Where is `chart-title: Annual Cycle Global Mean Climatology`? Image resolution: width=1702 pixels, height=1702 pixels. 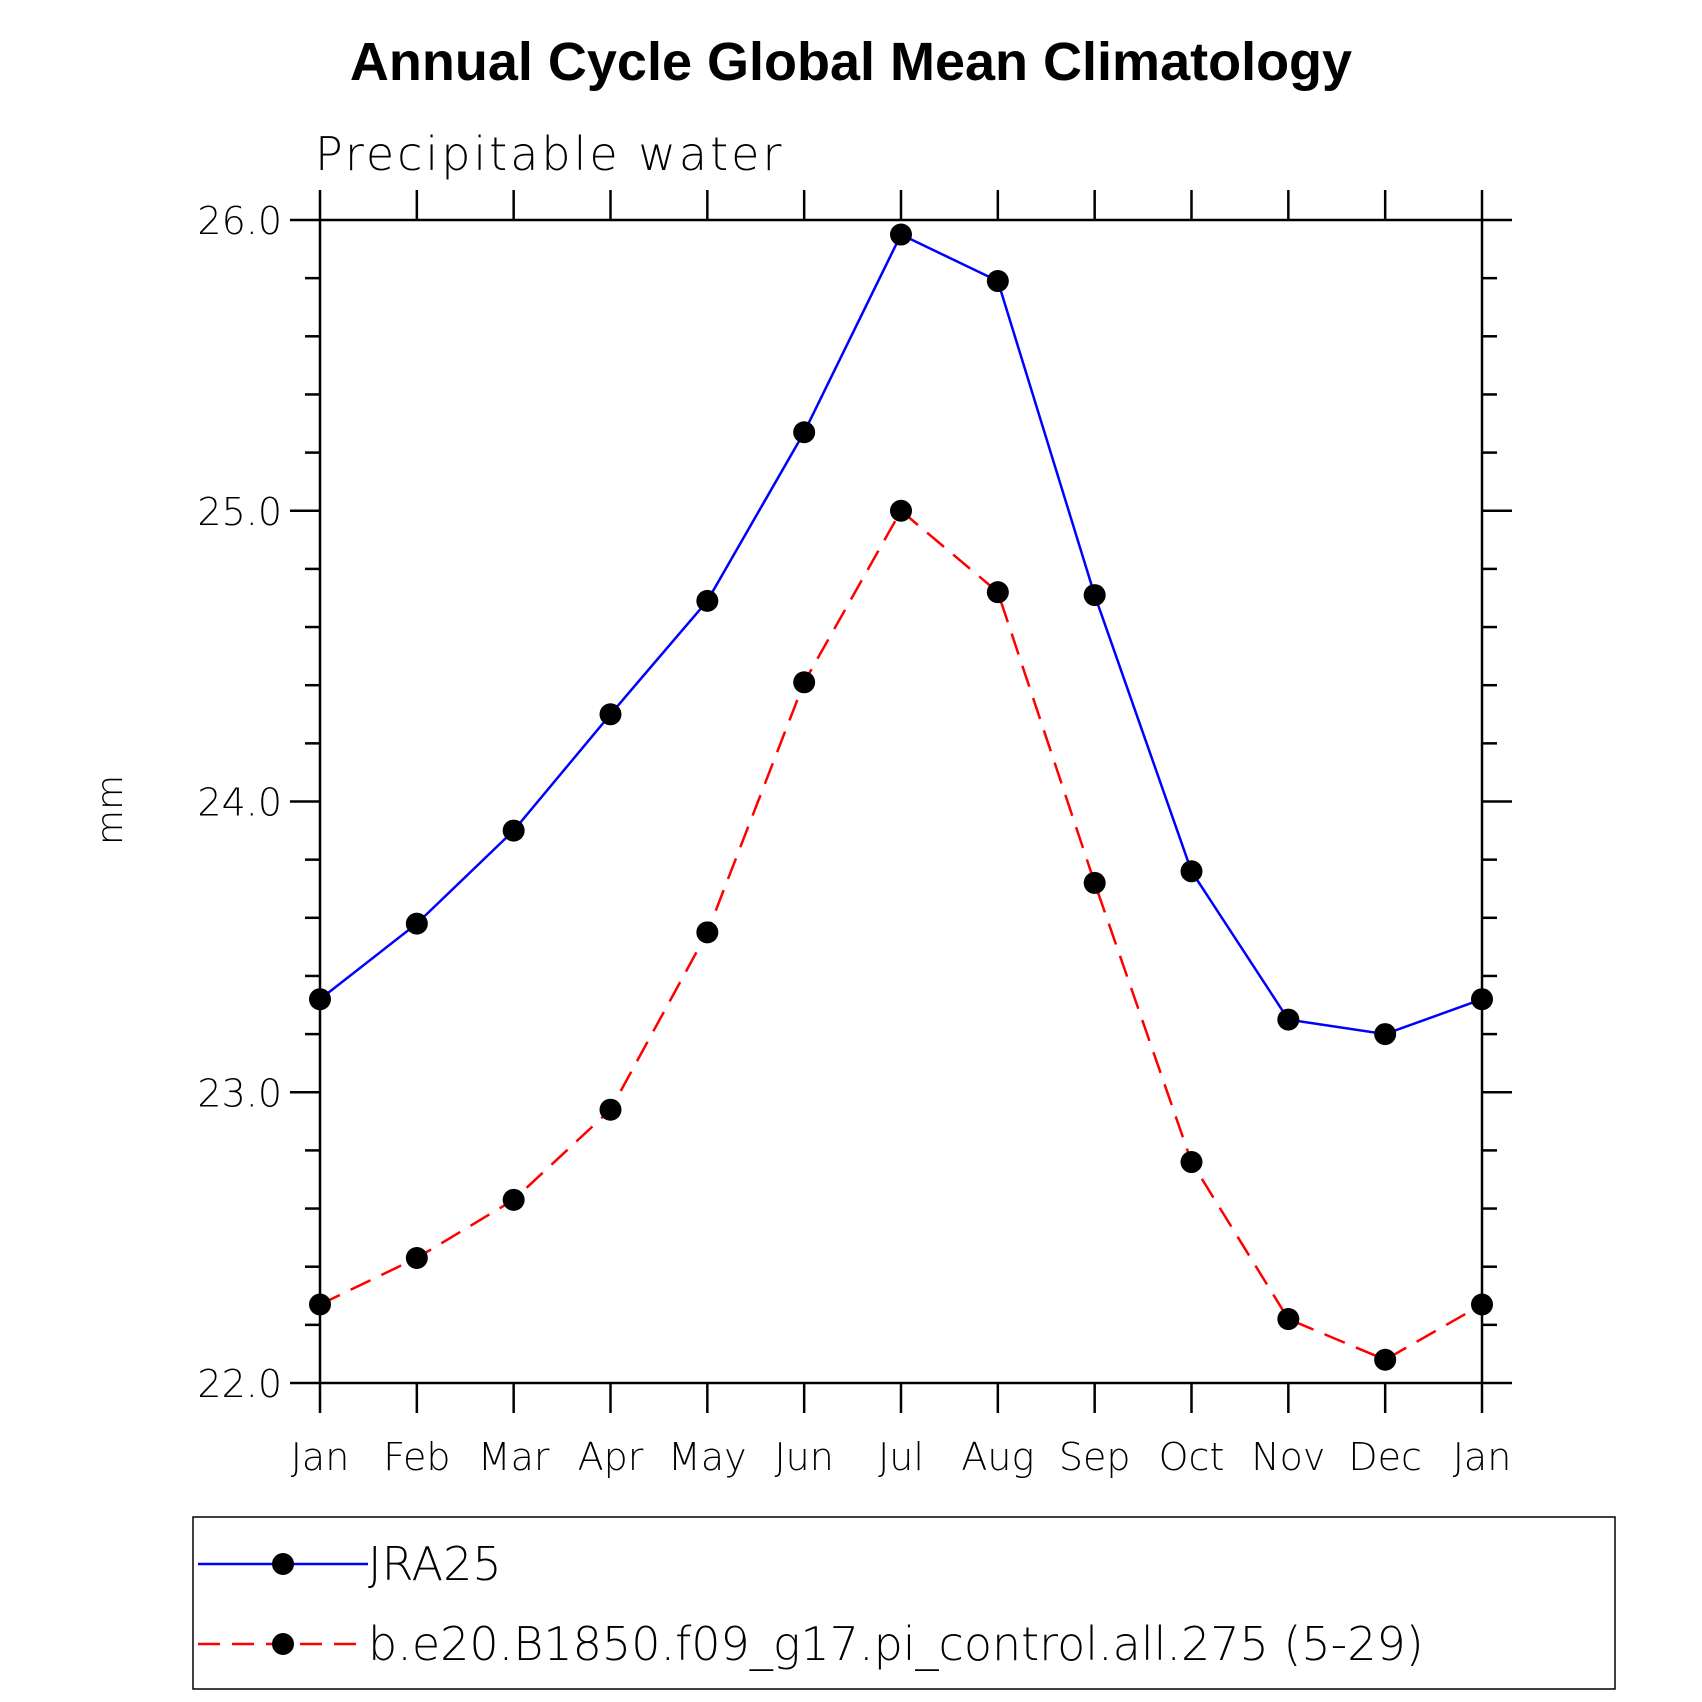 chart-title: Annual Cycle Global Mean Climatology is located at coordinates (851, 62).